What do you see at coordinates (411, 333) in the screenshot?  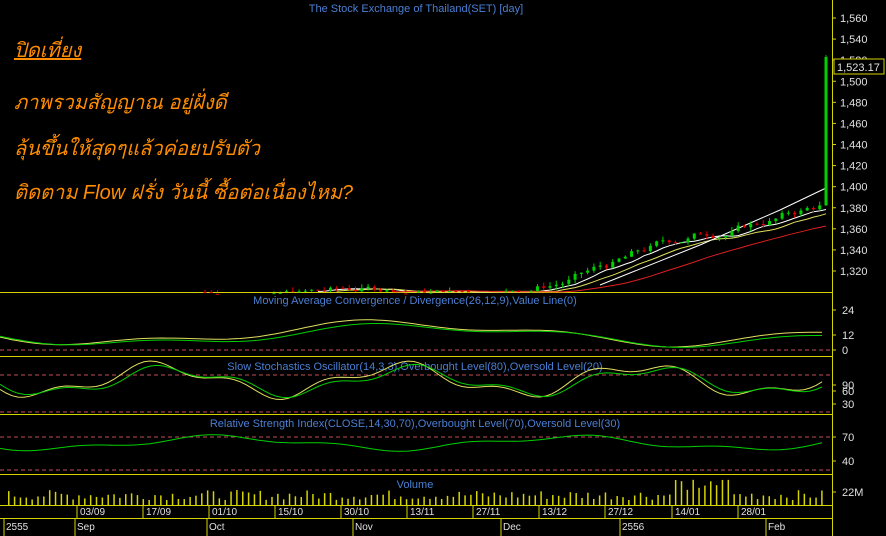 I see `macd-line` at bounding box center [411, 333].